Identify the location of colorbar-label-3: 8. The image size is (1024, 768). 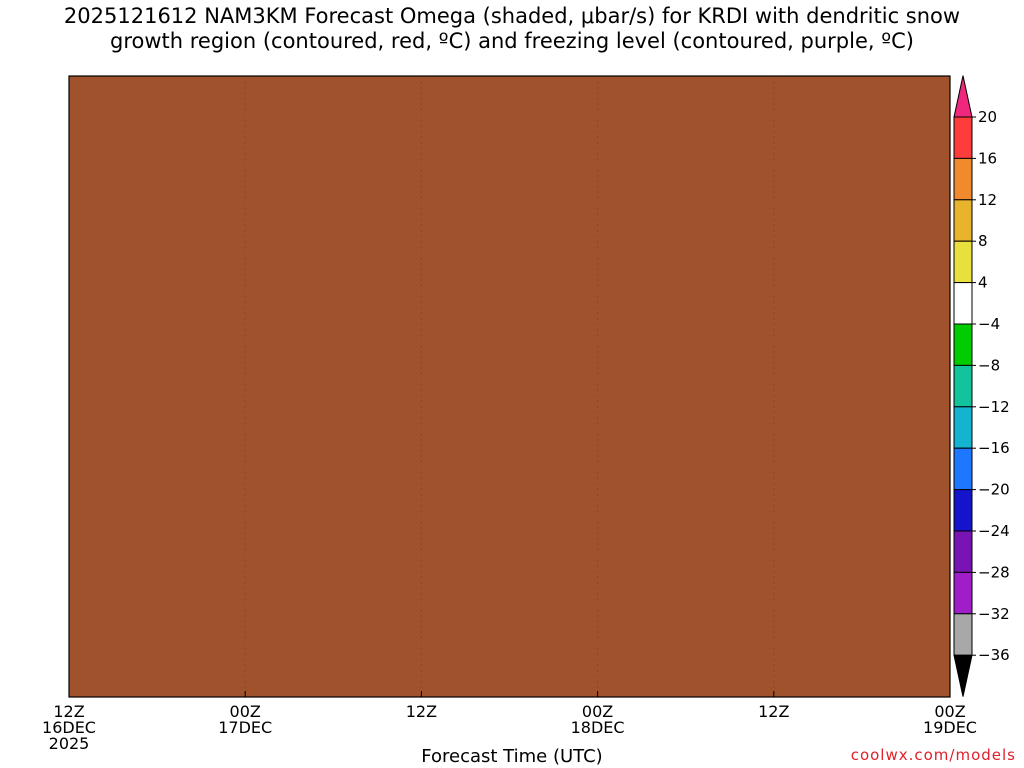
(983, 241).